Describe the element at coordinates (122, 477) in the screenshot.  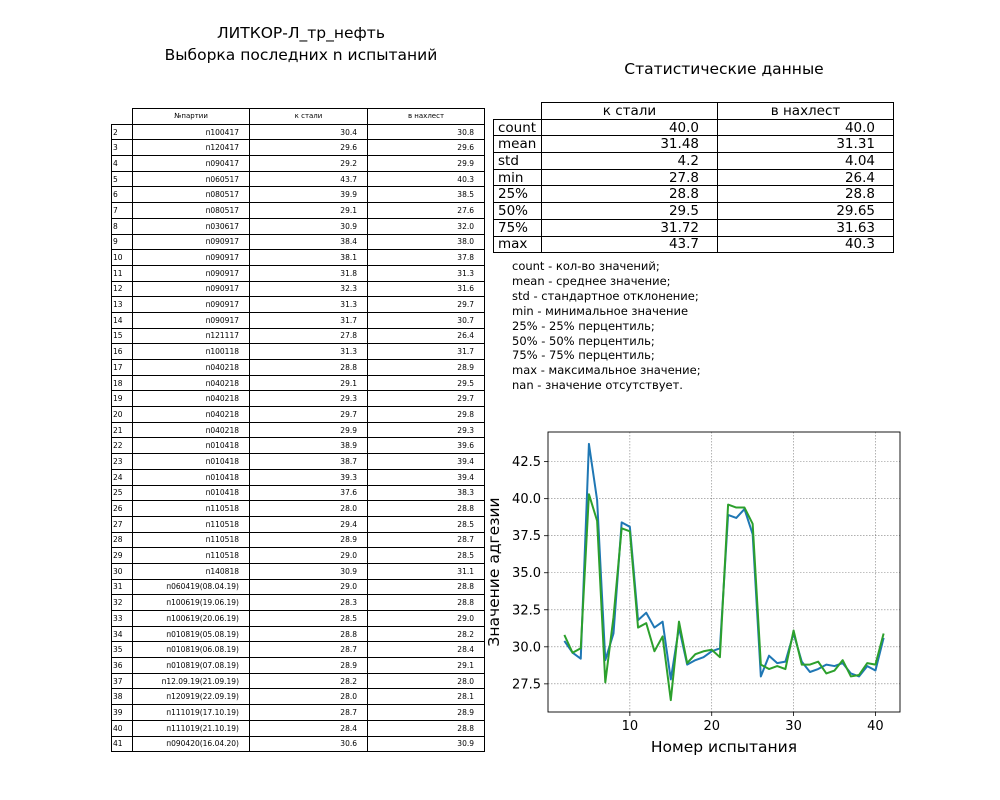
I see `row-index: 24` at that location.